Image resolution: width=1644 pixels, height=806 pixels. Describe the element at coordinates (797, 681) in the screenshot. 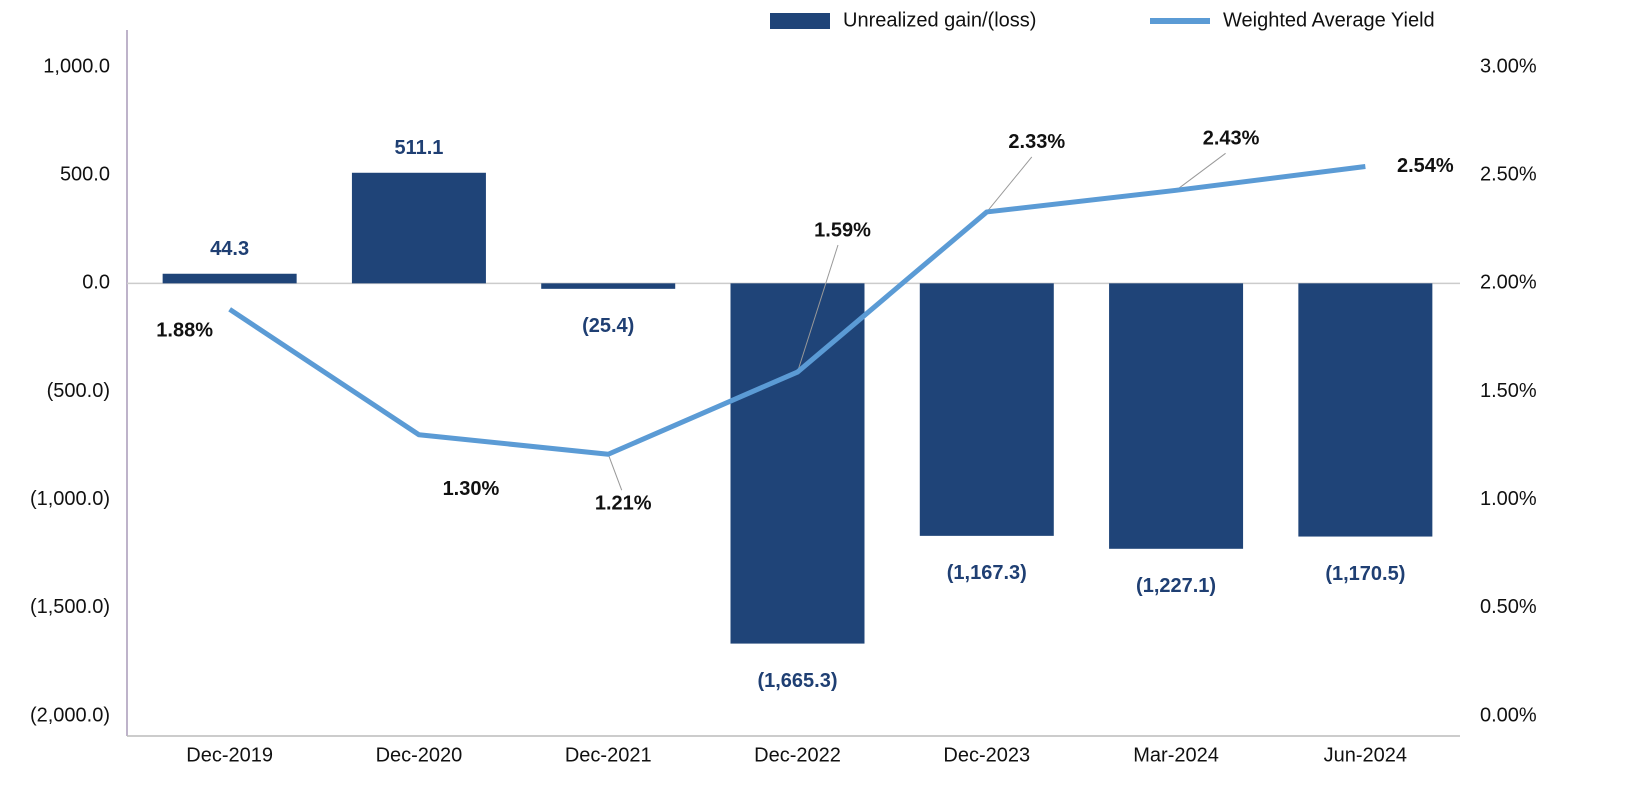

I see `bar-value-label: (1,665.3)` at that location.